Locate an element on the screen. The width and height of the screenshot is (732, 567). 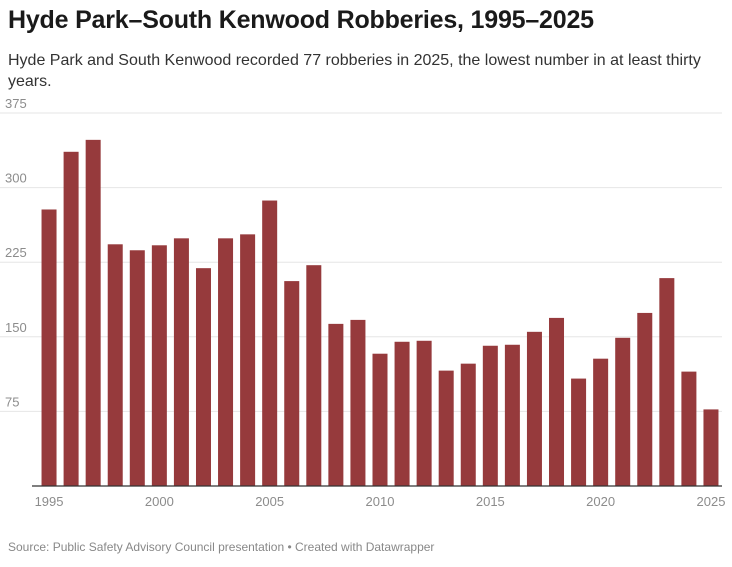
bar-2010 is located at coordinates (380, 419).